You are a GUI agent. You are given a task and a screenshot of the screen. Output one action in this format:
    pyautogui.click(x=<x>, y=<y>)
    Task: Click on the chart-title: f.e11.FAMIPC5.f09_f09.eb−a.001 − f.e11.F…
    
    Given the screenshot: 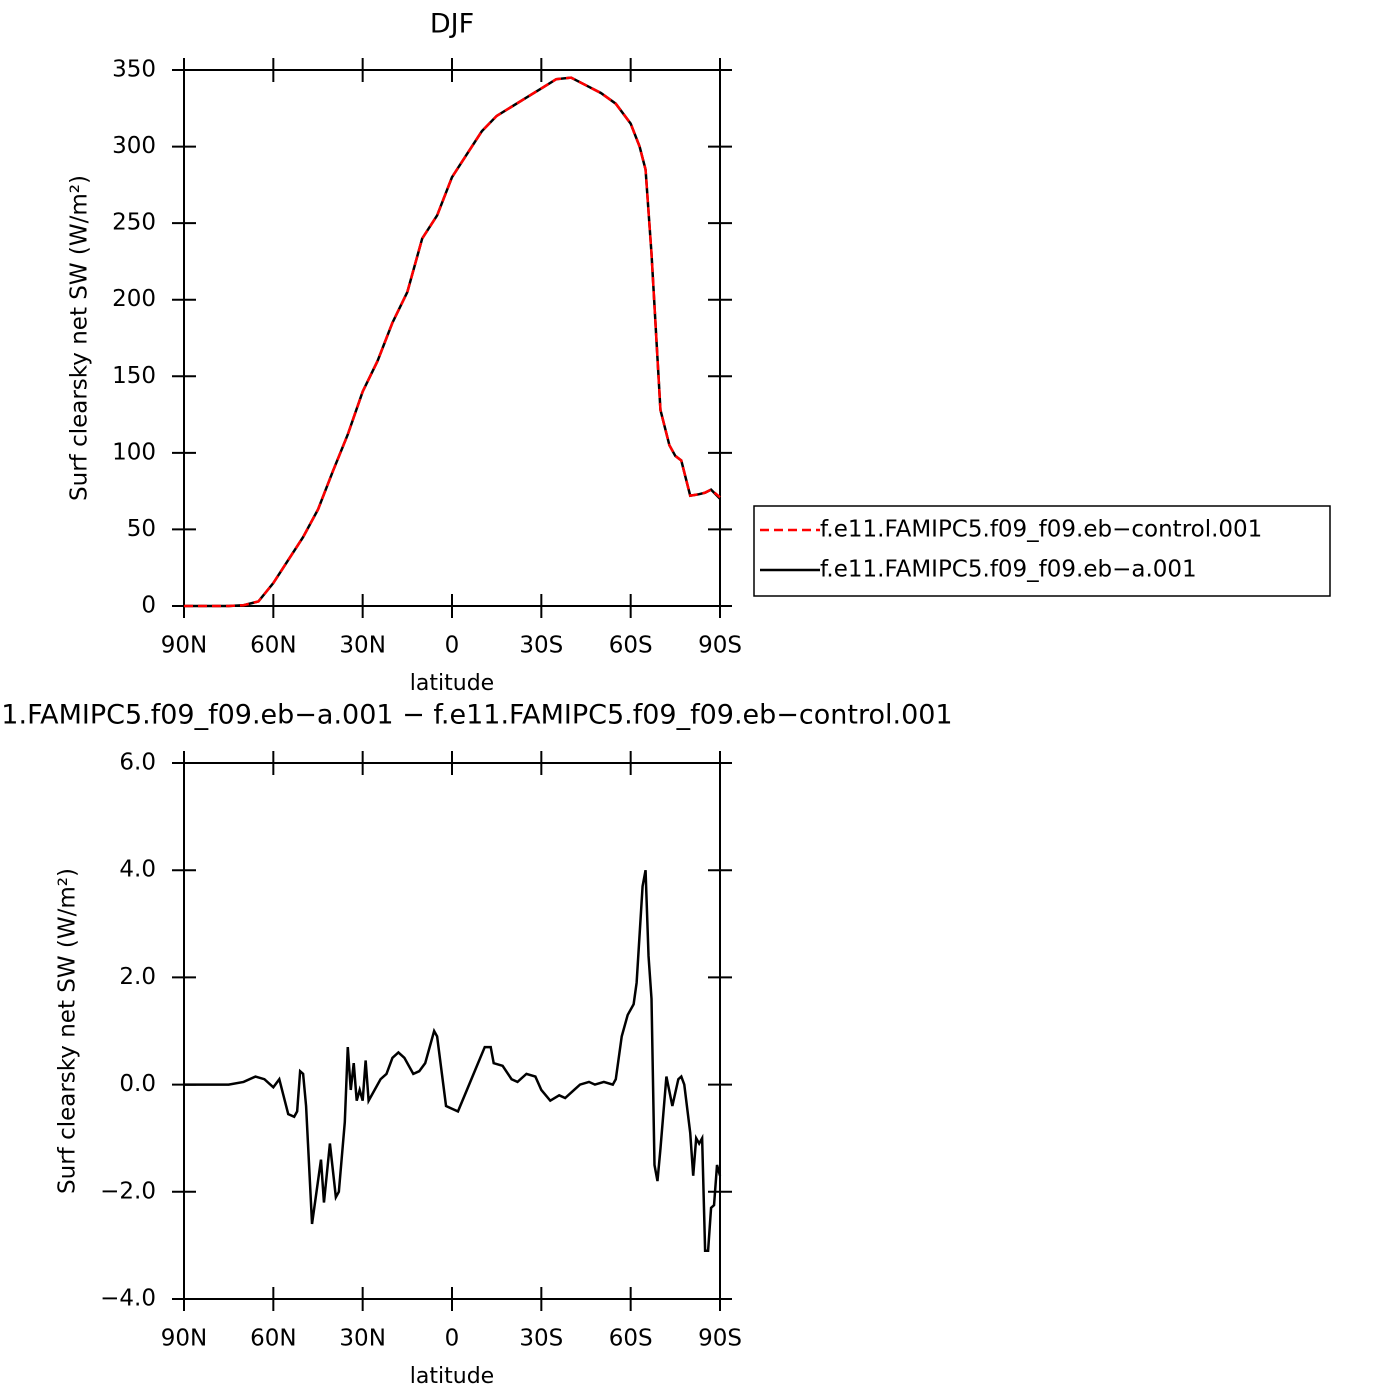 What is the action you would take?
    pyautogui.click(x=476, y=715)
    